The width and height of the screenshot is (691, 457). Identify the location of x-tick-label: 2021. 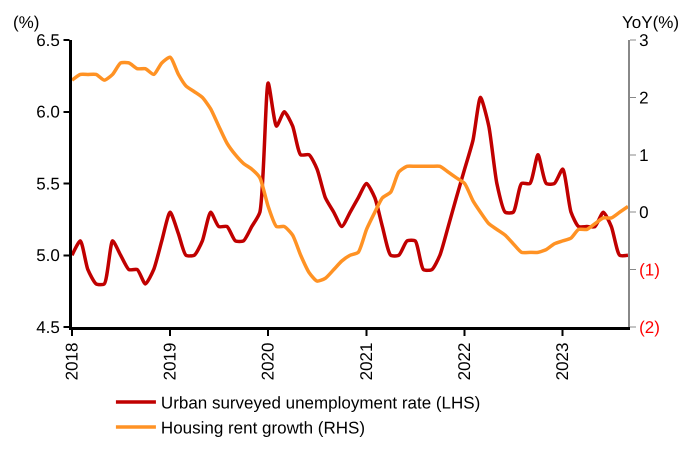
(366, 361).